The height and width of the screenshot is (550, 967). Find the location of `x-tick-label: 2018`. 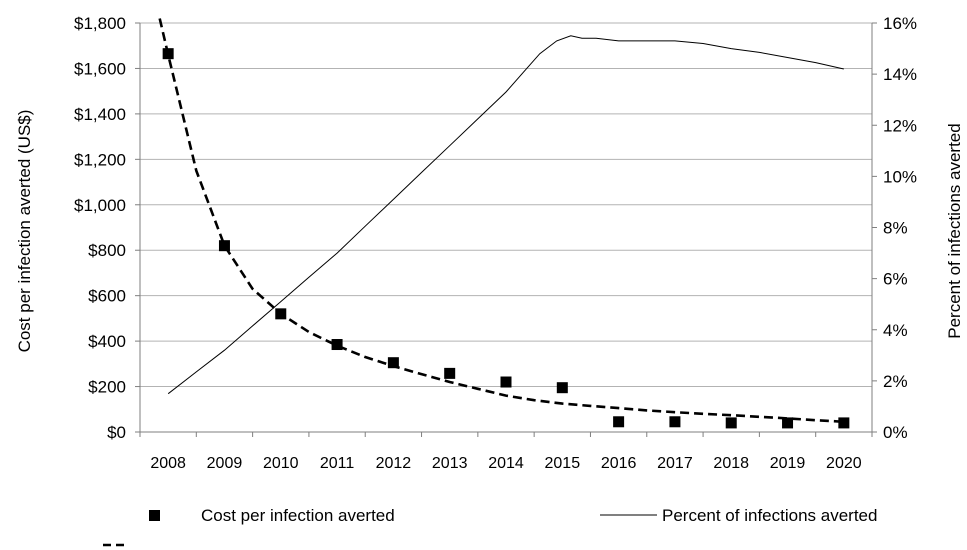

x-tick-label: 2018 is located at coordinates (731, 463).